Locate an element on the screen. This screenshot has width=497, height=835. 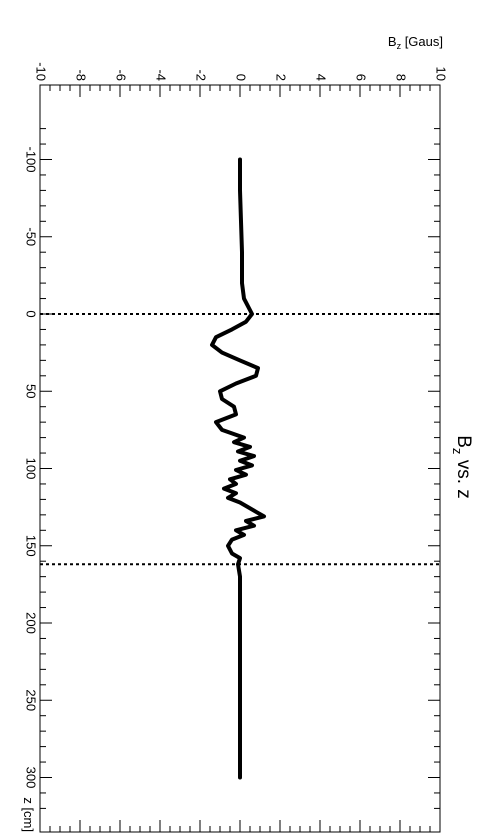
x-tick-label: 300 is located at coordinates (30, 778).